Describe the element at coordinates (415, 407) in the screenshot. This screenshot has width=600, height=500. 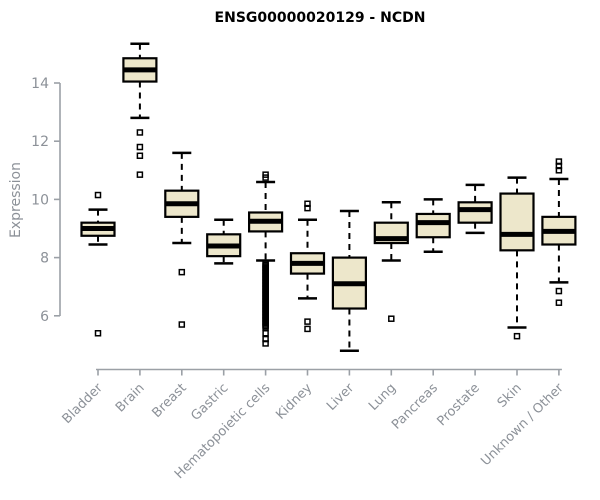
I see `x-tick-label-pancreas: Pancreas` at that location.